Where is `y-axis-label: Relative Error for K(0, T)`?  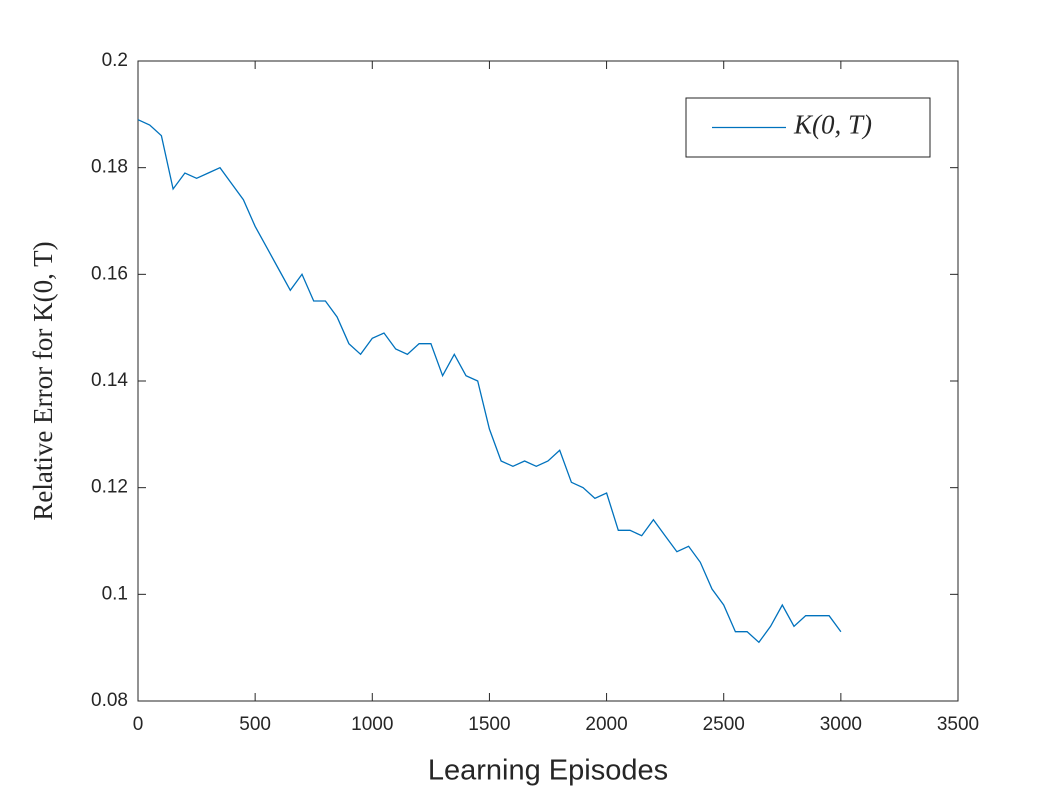 y-axis-label: Relative Error for K(0, T) is located at coordinates (43, 380).